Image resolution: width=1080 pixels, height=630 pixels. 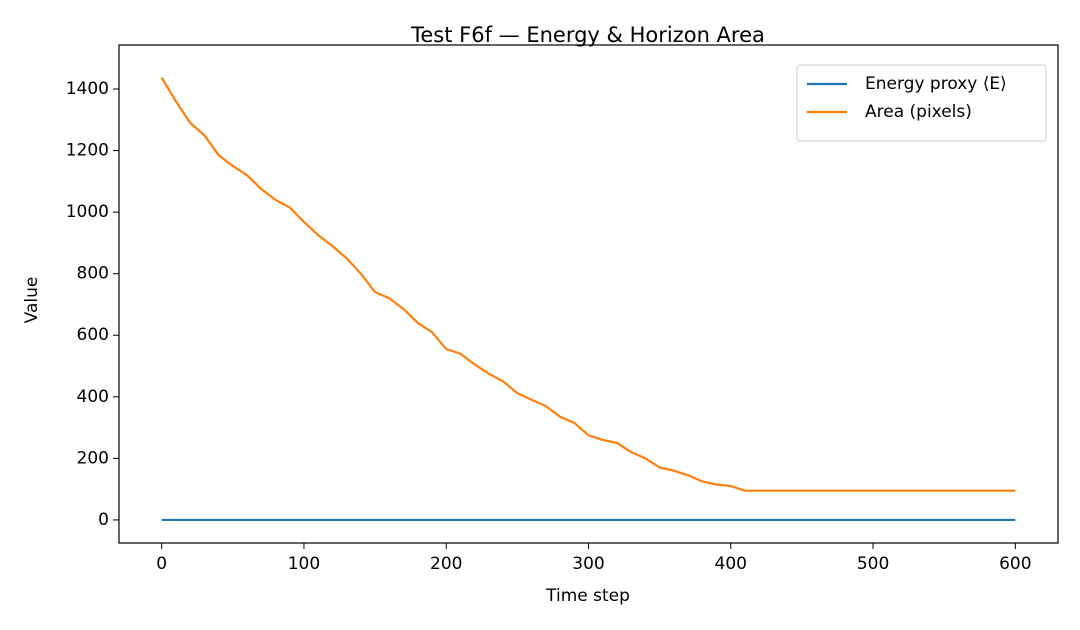 I want to click on x-tick-label: 600, so click(x=1015, y=564).